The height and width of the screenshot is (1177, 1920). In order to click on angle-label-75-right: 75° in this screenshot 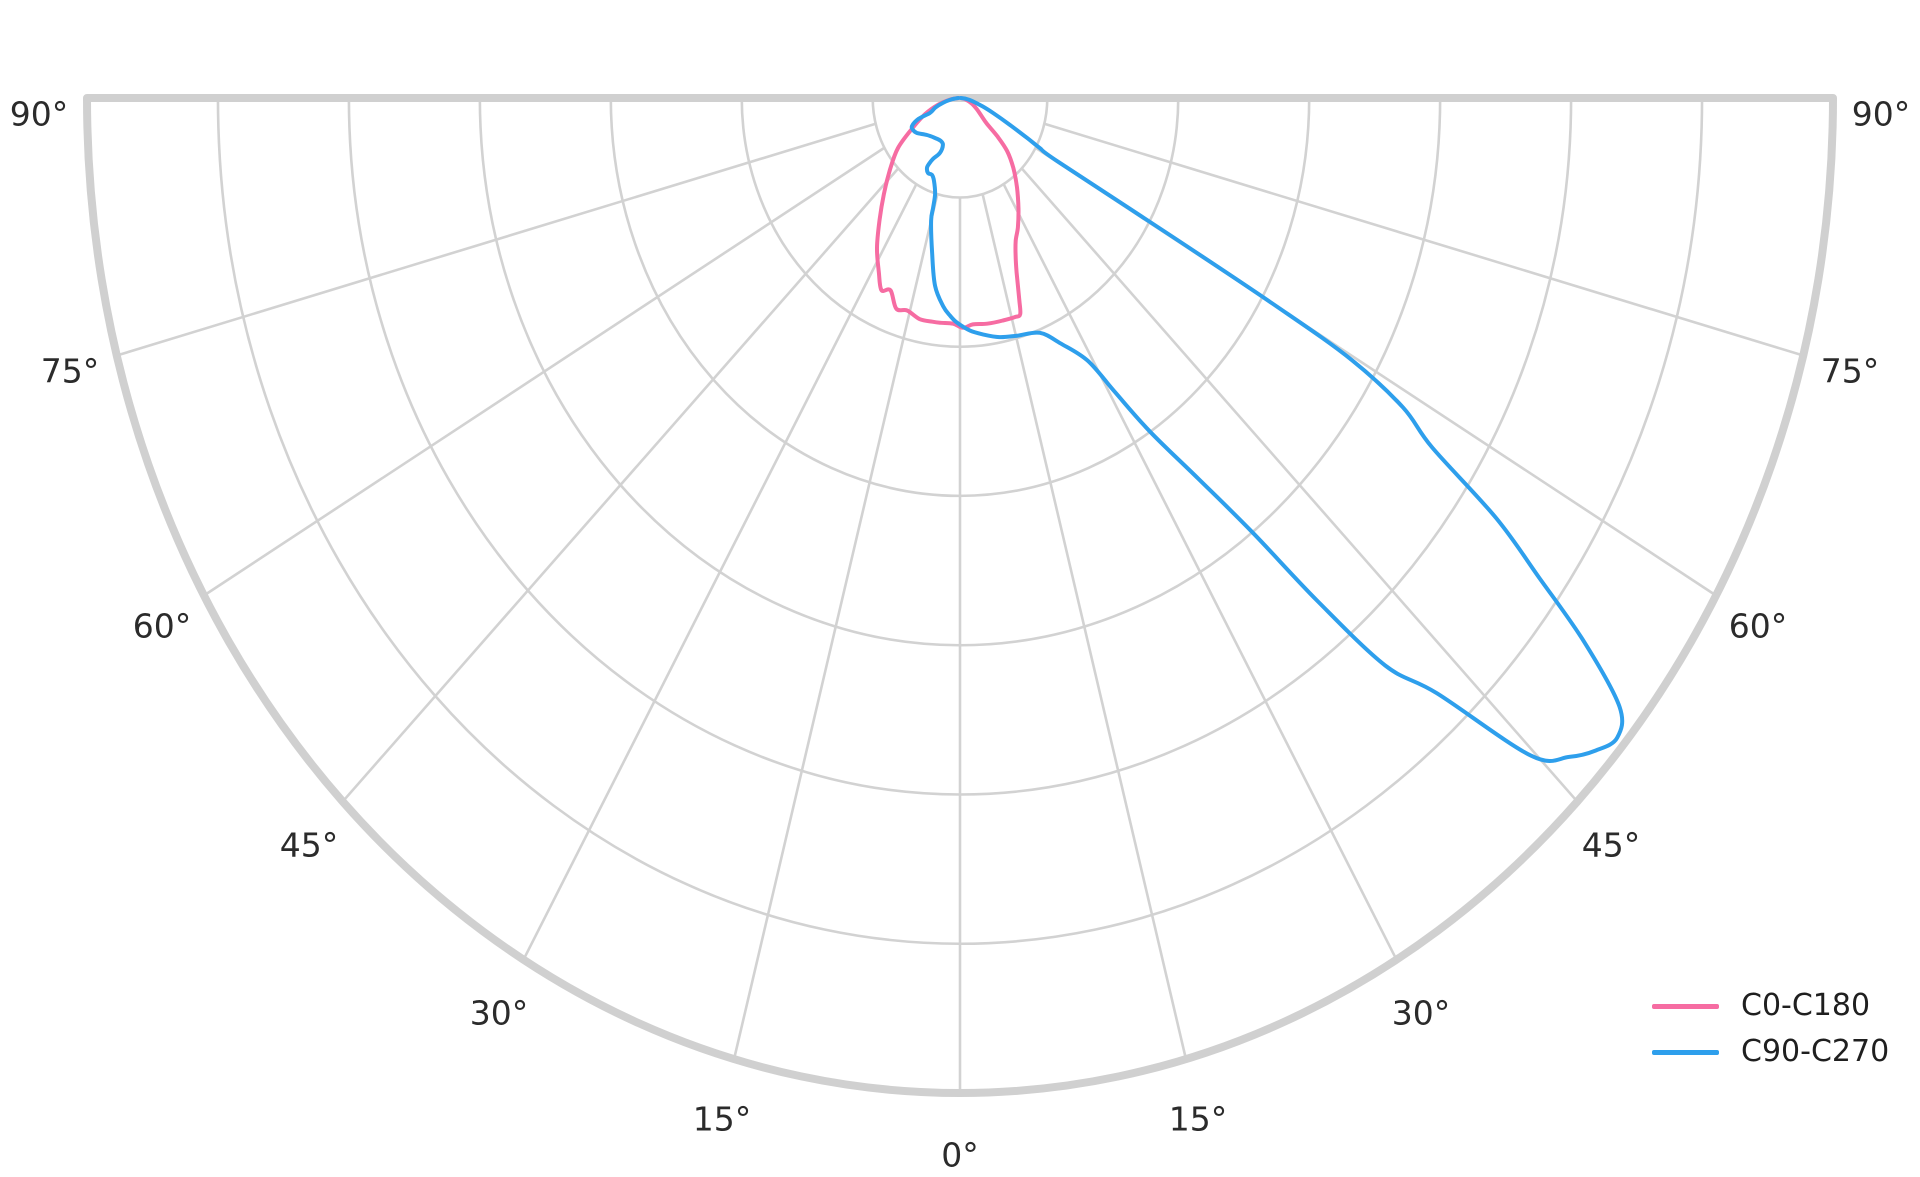, I will do `click(1850, 371)`.